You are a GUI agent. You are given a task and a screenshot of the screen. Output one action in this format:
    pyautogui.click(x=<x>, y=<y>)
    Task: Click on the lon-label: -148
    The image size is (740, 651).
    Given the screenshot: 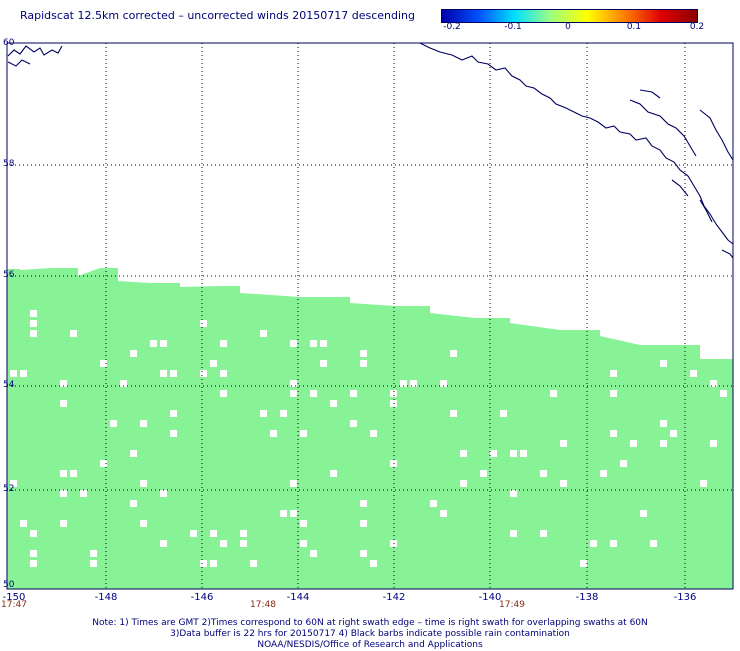 What is the action you would take?
    pyautogui.click(x=106, y=597)
    